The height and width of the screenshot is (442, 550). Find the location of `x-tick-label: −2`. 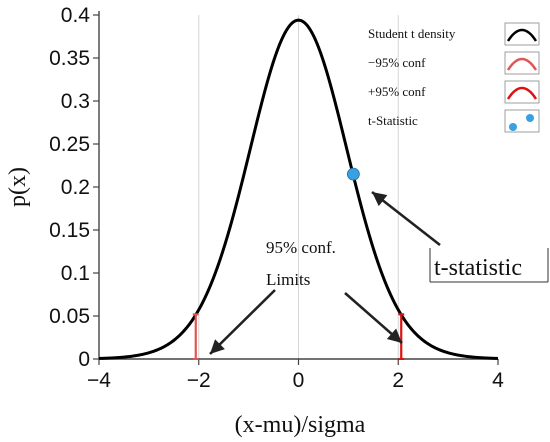

x-tick-label: −2 is located at coordinates (199, 380).